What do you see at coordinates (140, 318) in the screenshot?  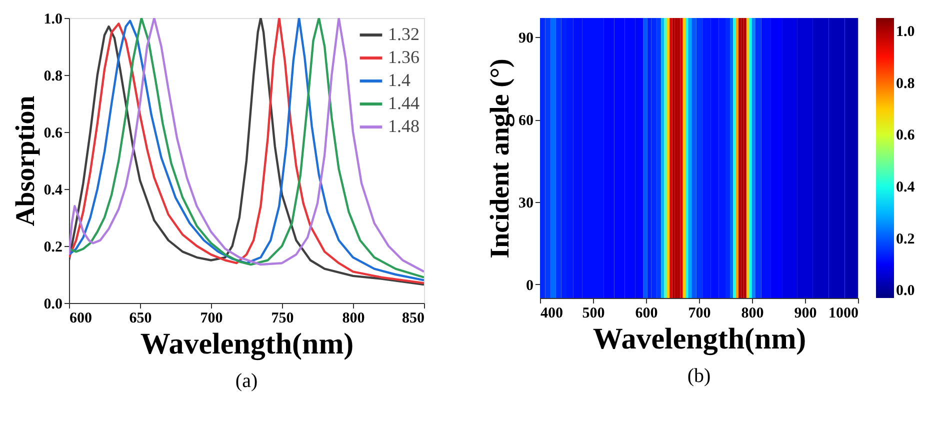 I see `x-tick-label: 650` at bounding box center [140, 318].